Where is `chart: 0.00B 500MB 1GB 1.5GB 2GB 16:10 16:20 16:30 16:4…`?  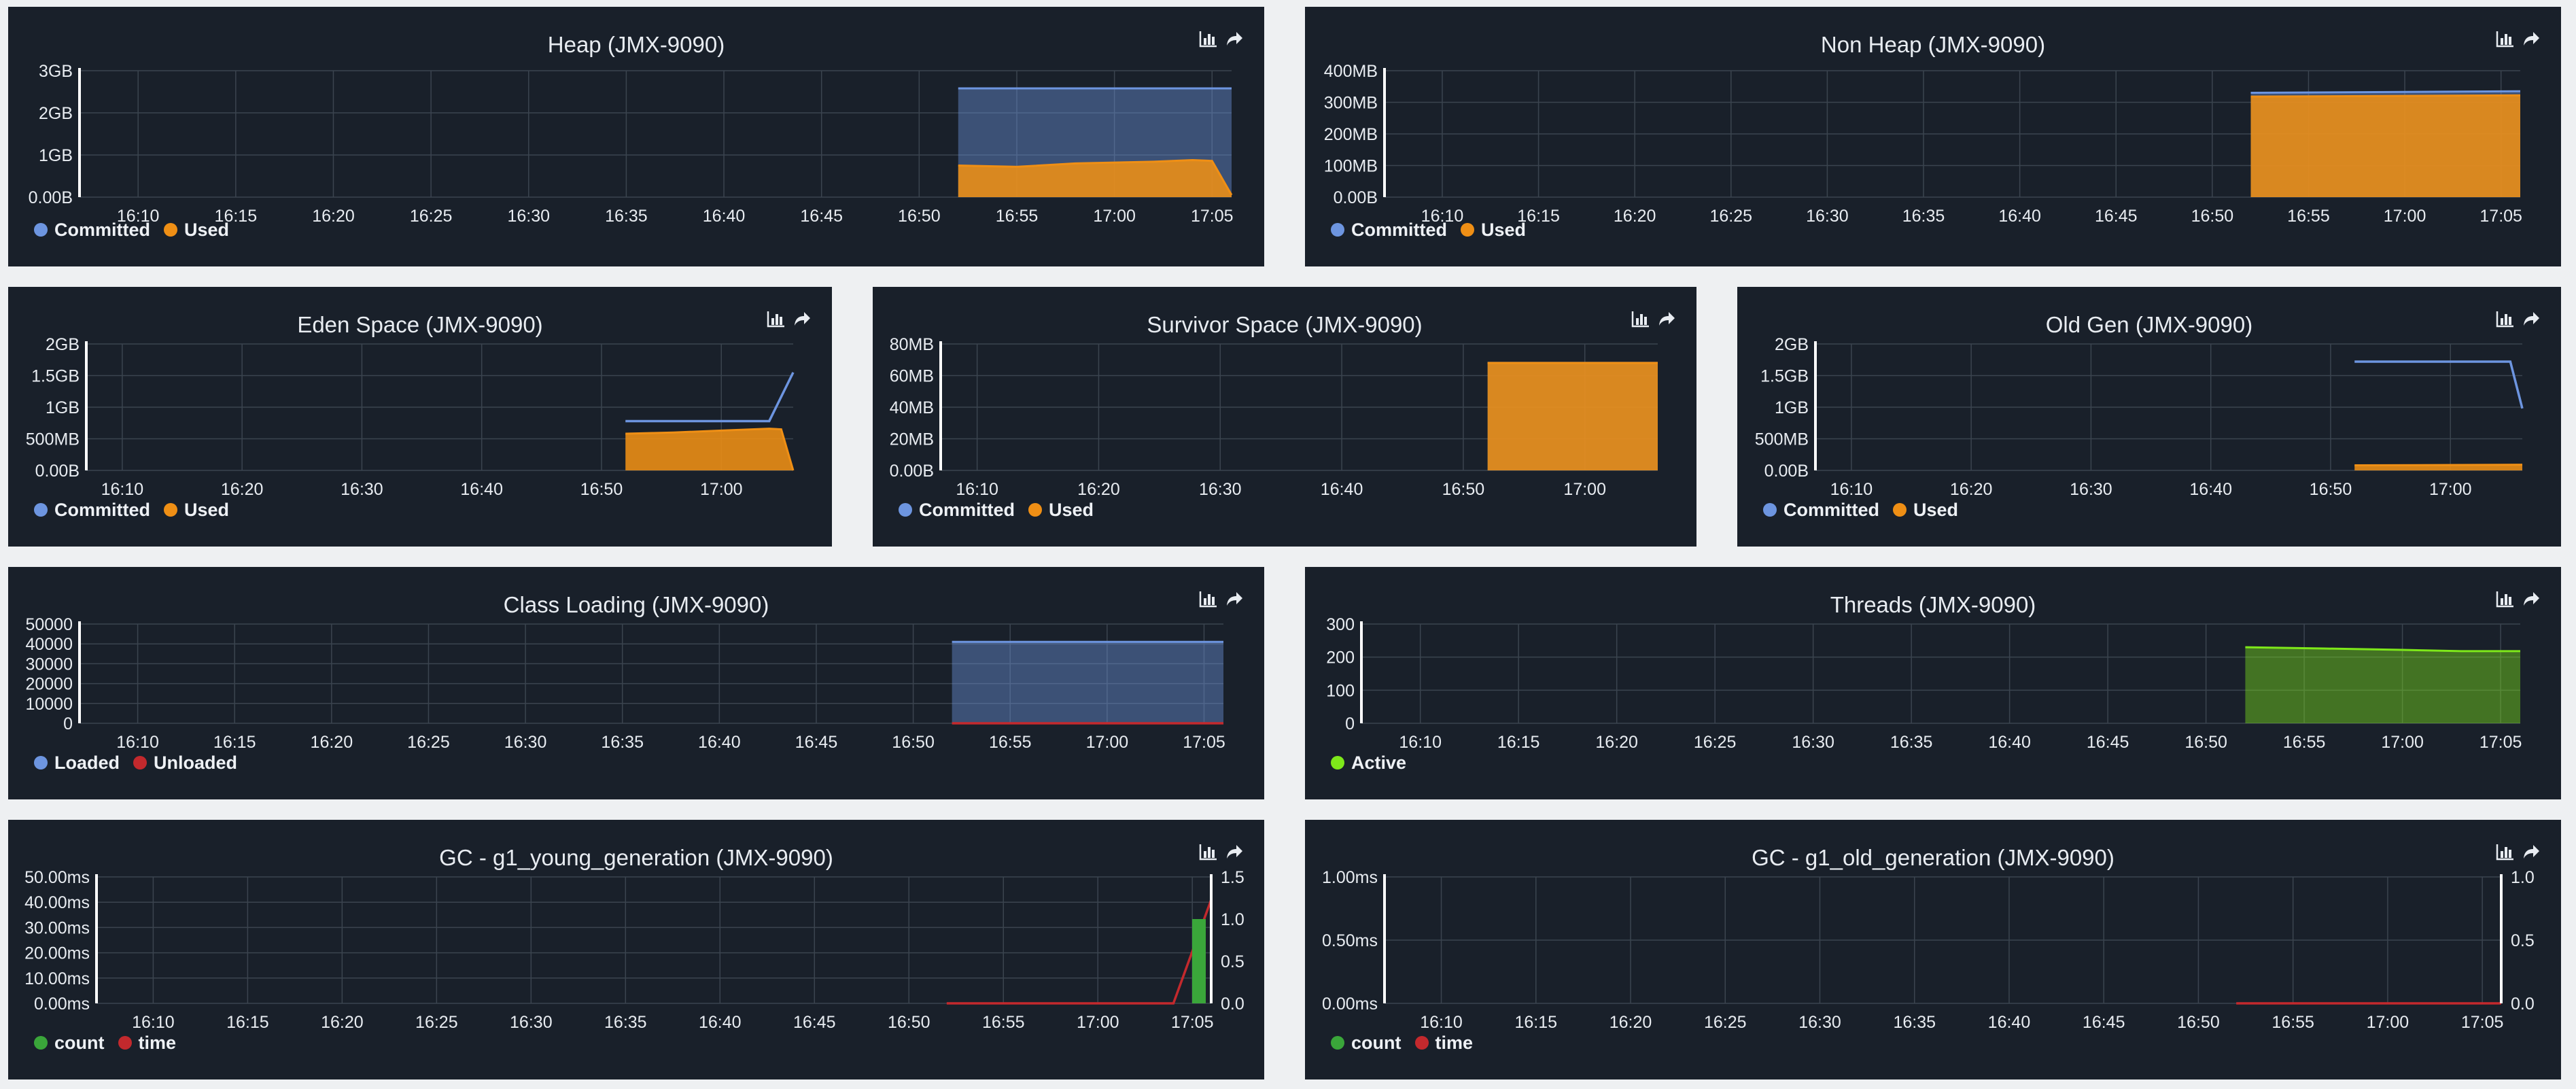
chart: 0.00B 500MB 1GB 1.5GB 2GB 16:10 16:20 16:30 16:4… is located at coordinates (410, 417).